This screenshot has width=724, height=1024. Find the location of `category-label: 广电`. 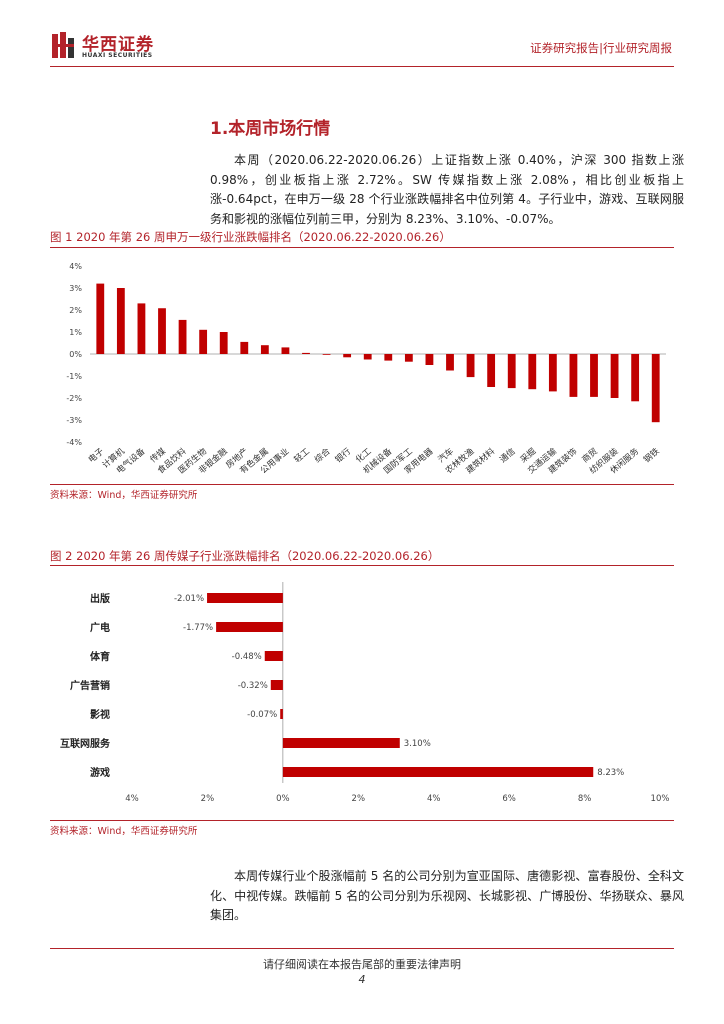

category-label: 广电 is located at coordinates (100, 627).